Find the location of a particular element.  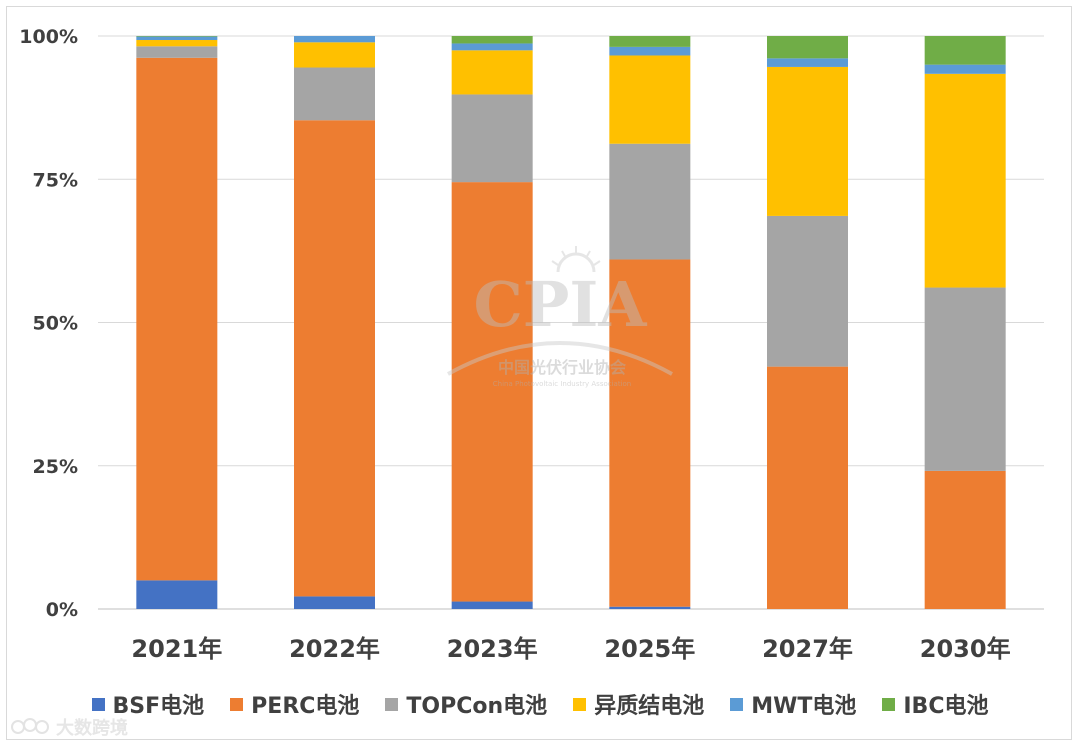

footer-watermark: 大数跨境 is located at coordinates (69, 727).